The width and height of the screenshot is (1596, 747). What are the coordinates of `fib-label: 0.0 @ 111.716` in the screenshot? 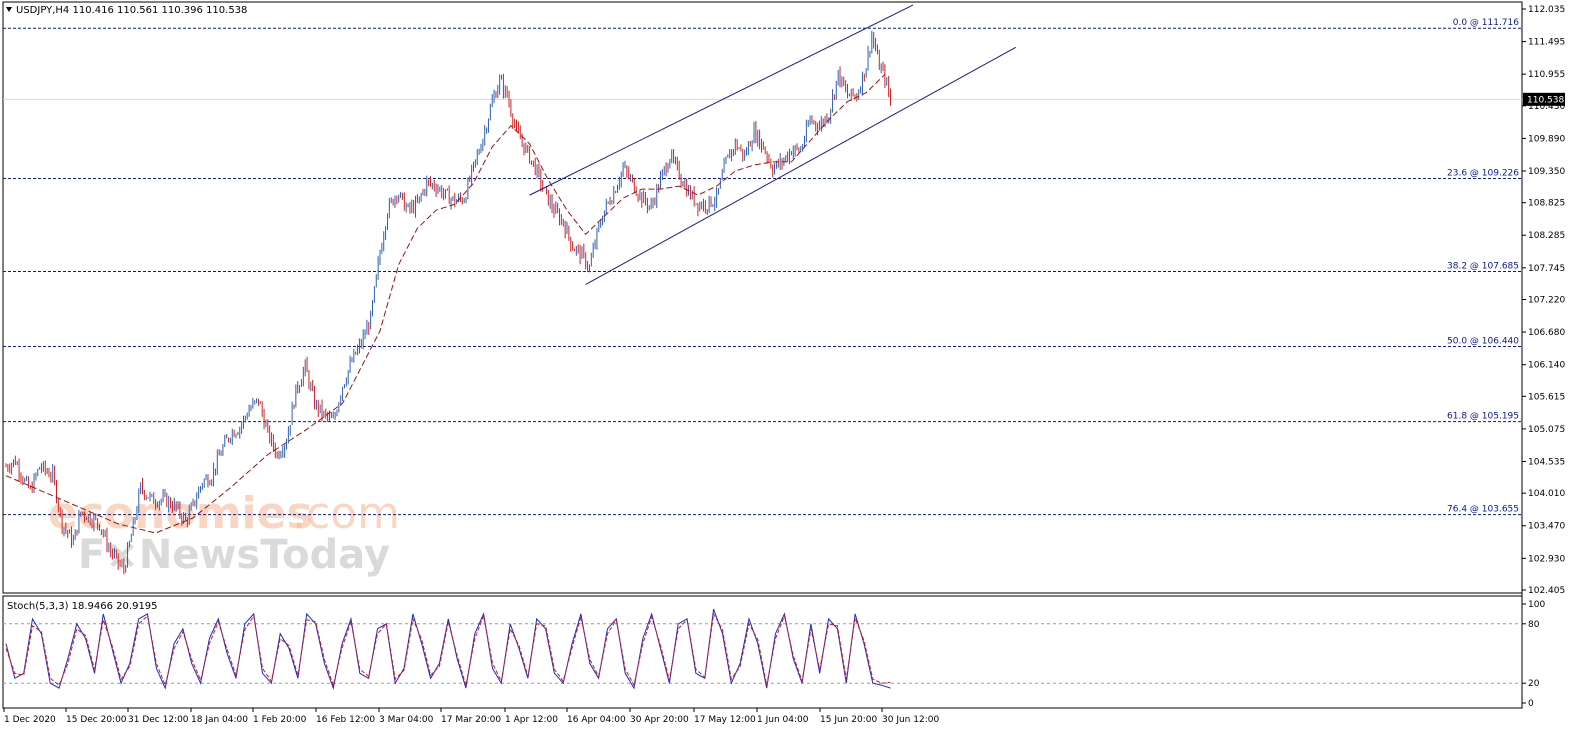 It's located at (1486, 23).